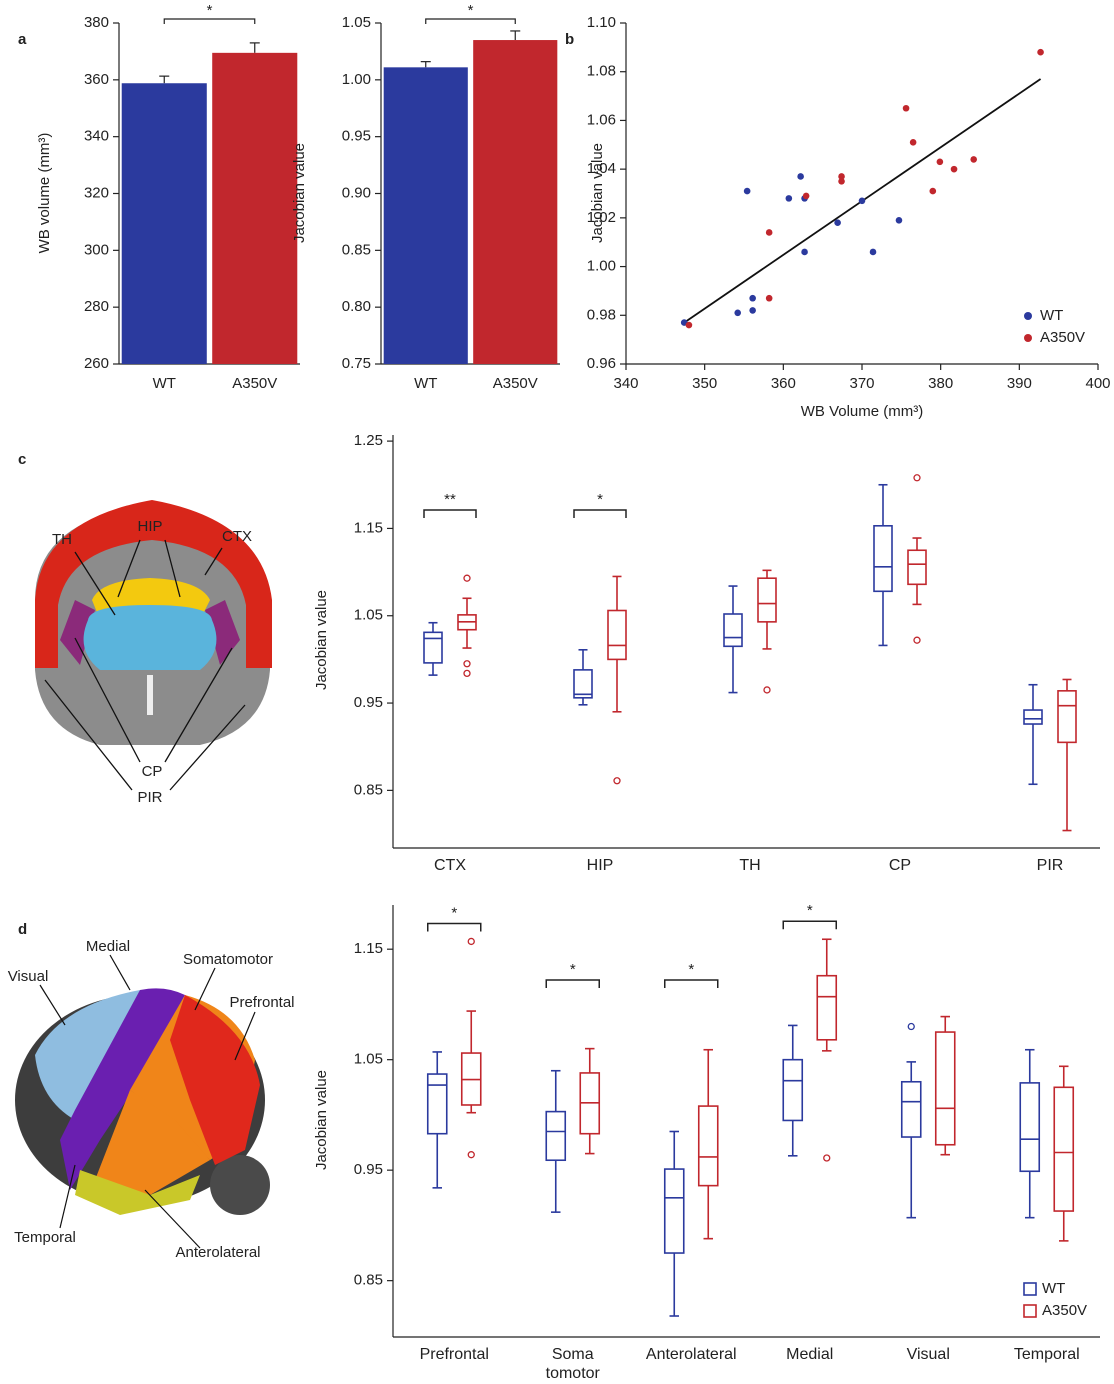  I want to click on image-label: CP, so click(152, 771).